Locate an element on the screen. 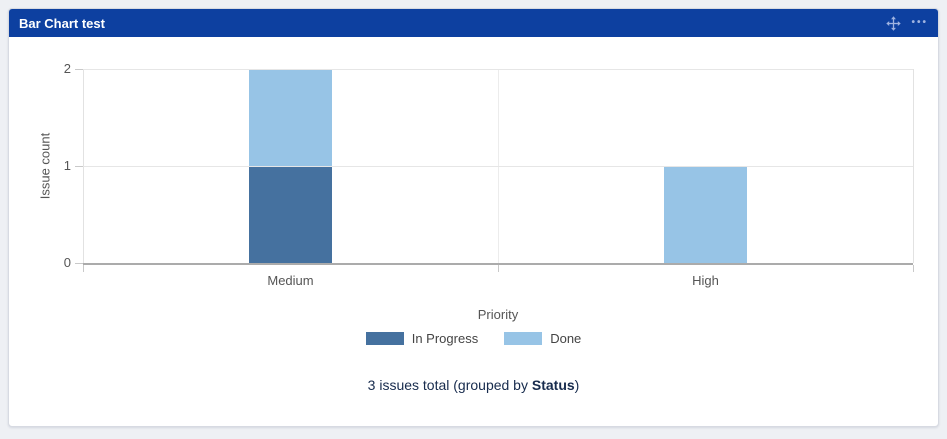 The width and height of the screenshot is (947, 439). y-tick-label: 0 is located at coordinates (67, 262).